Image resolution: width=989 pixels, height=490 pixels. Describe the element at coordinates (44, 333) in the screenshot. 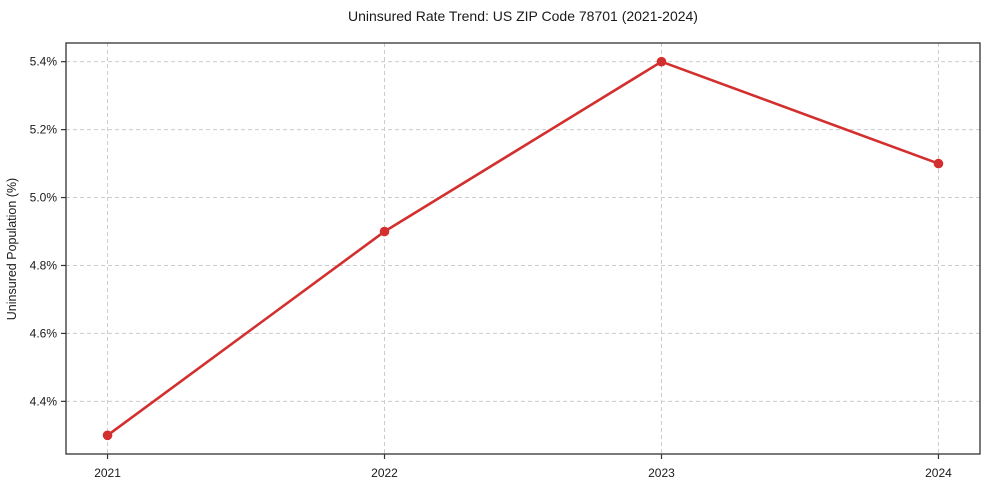

I see `y-tick-label-4.6%: 4.6%` at that location.